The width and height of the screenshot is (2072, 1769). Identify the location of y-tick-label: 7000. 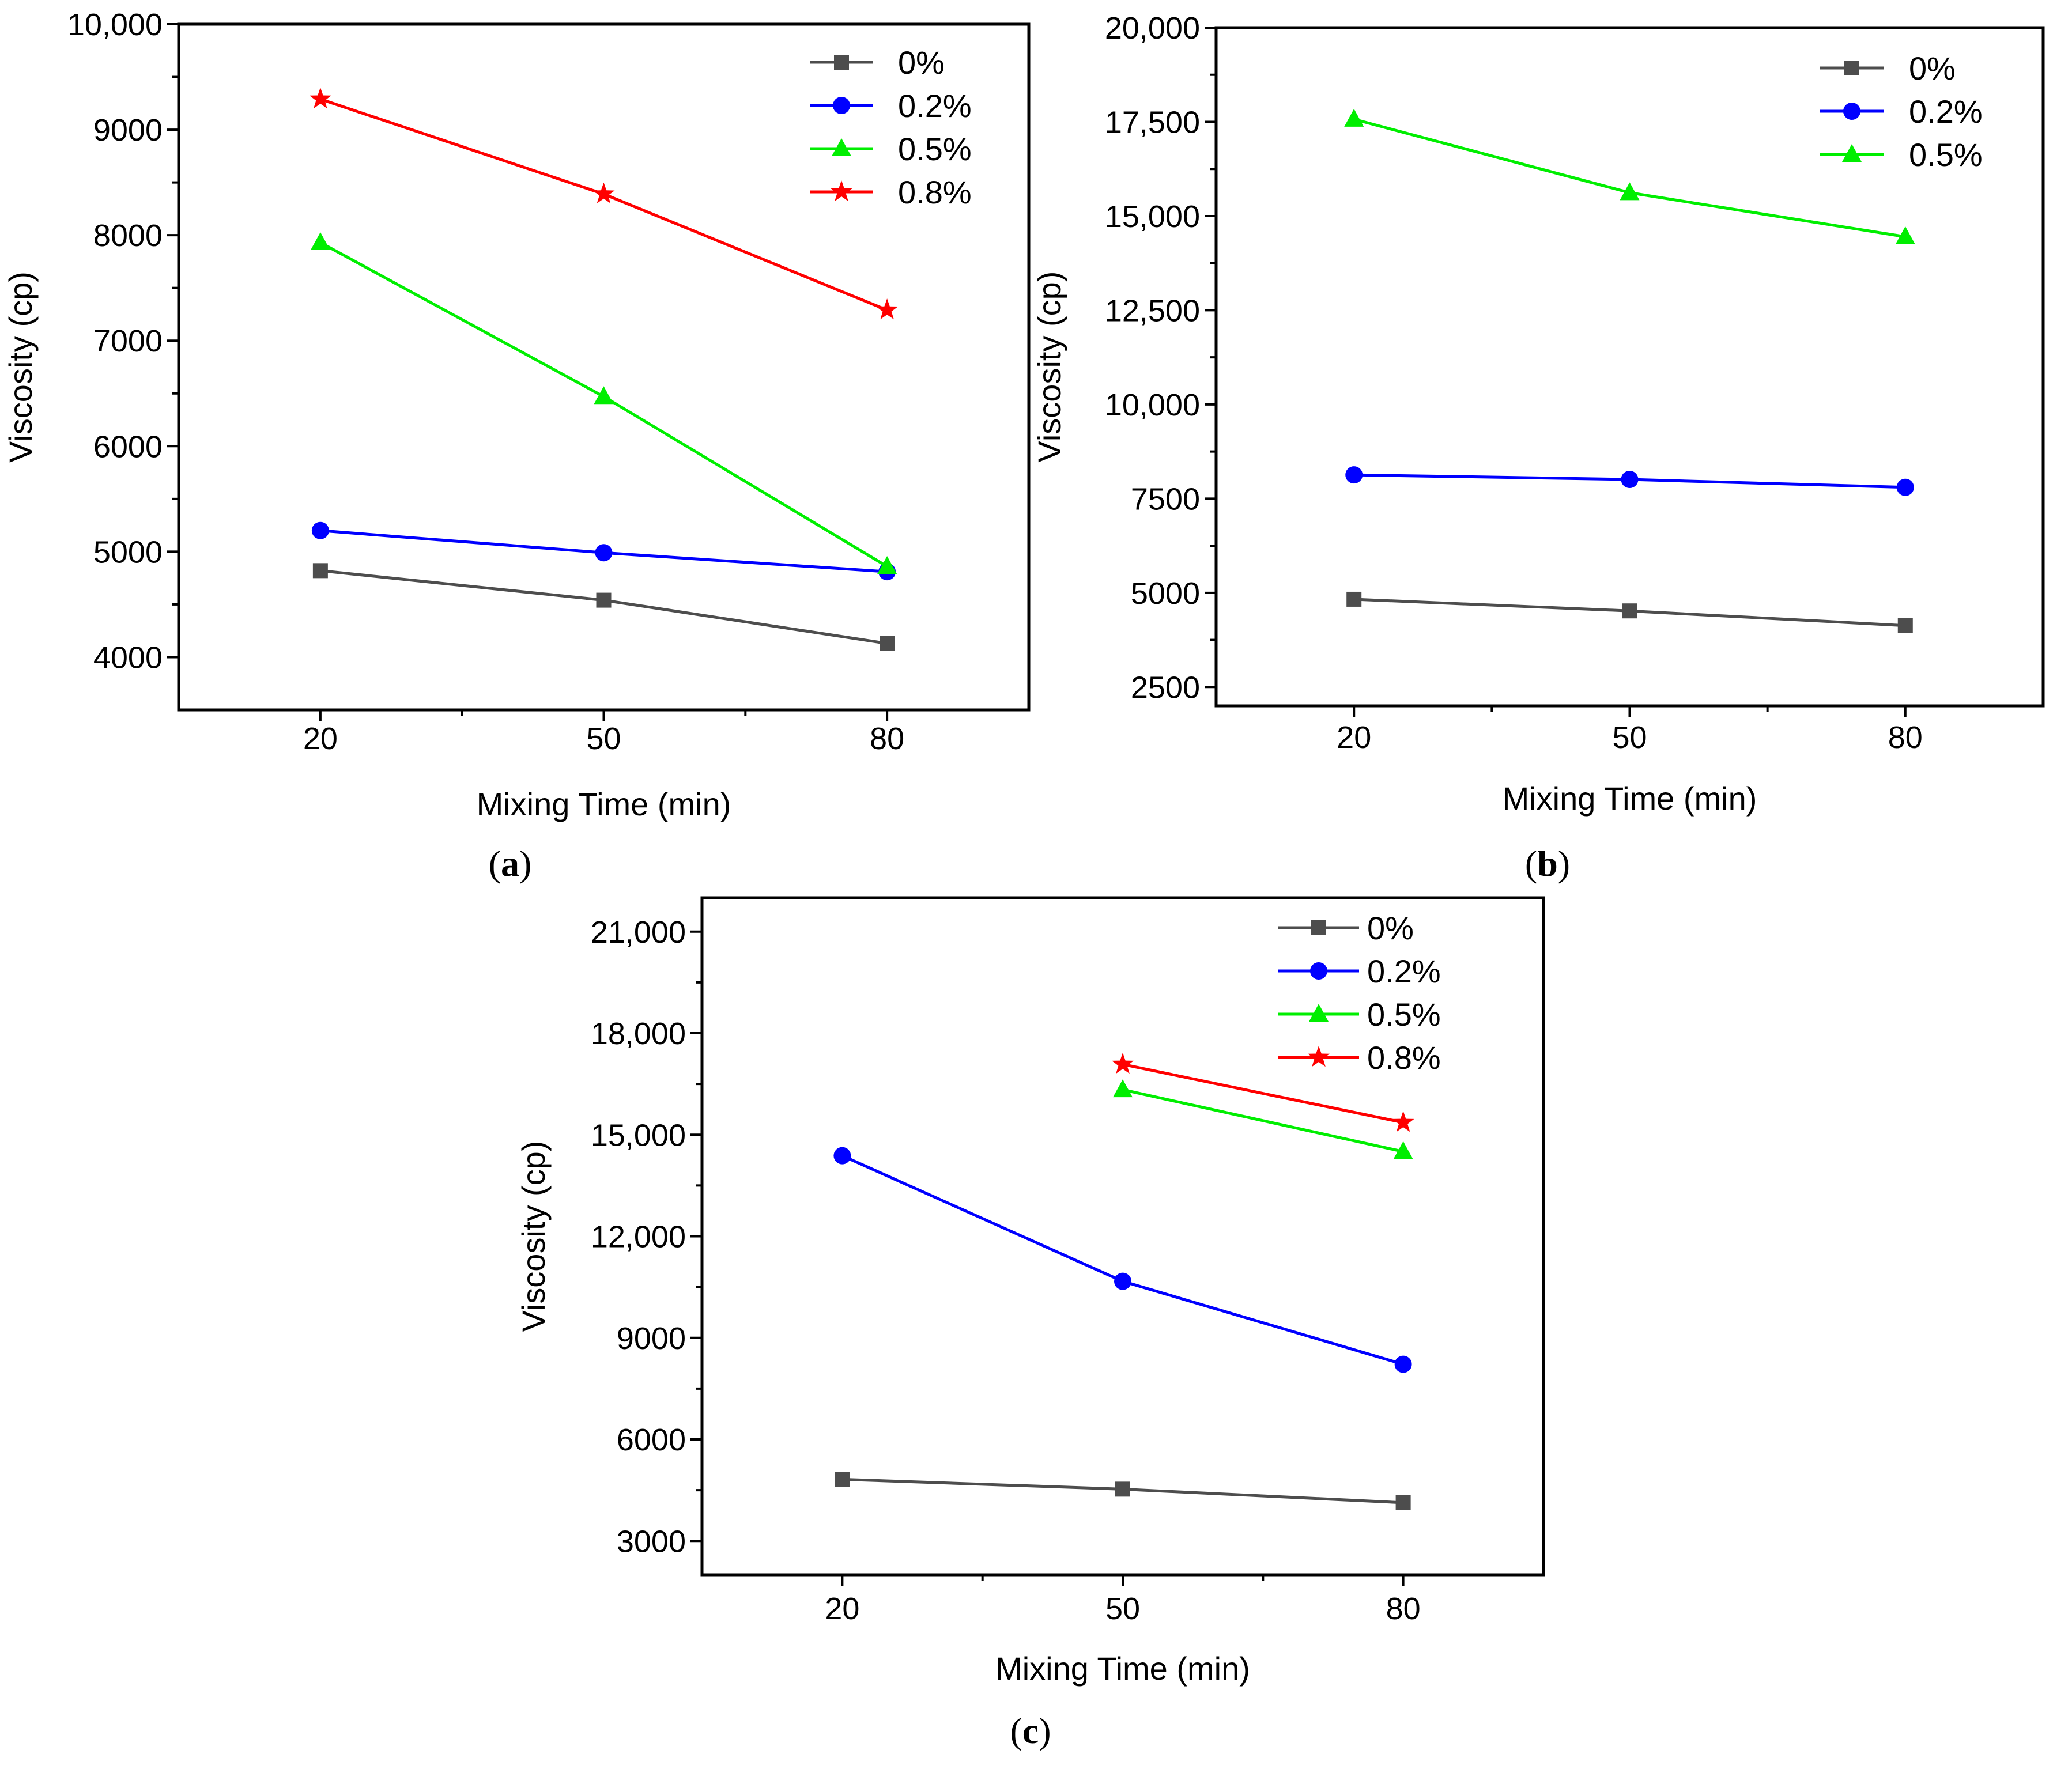
(128, 341).